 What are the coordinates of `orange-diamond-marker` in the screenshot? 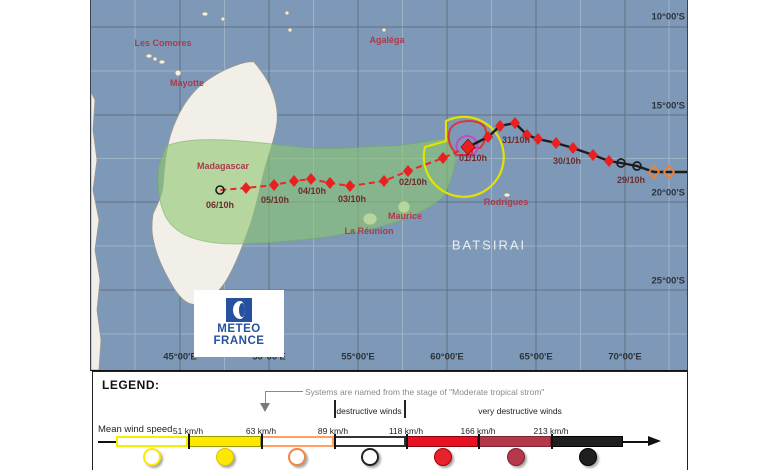 It's located at (661, 172).